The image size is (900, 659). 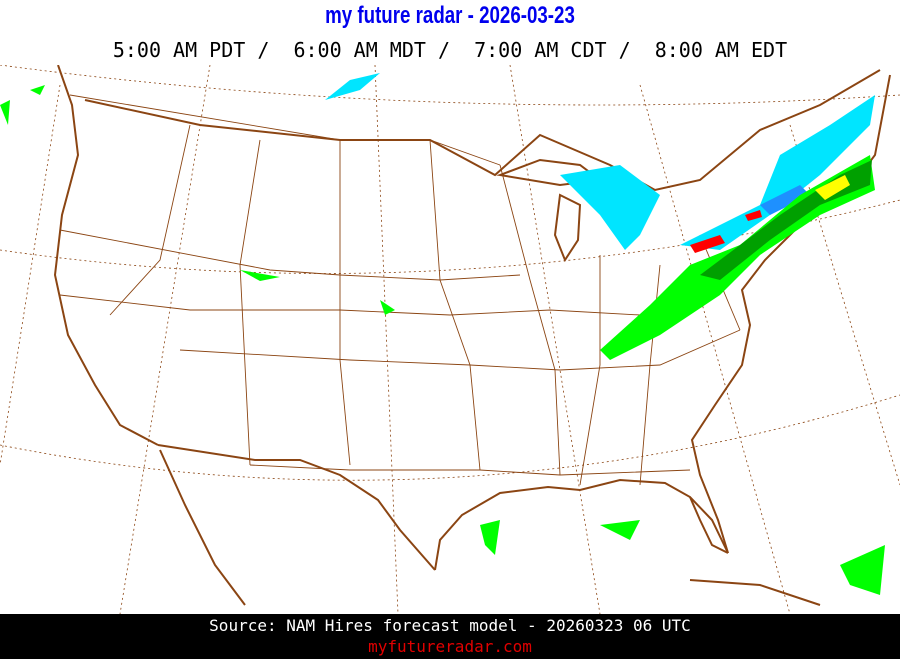 What do you see at coordinates (755, 592) in the screenshot?
I see `cuba` at bounding box center [755, 592].